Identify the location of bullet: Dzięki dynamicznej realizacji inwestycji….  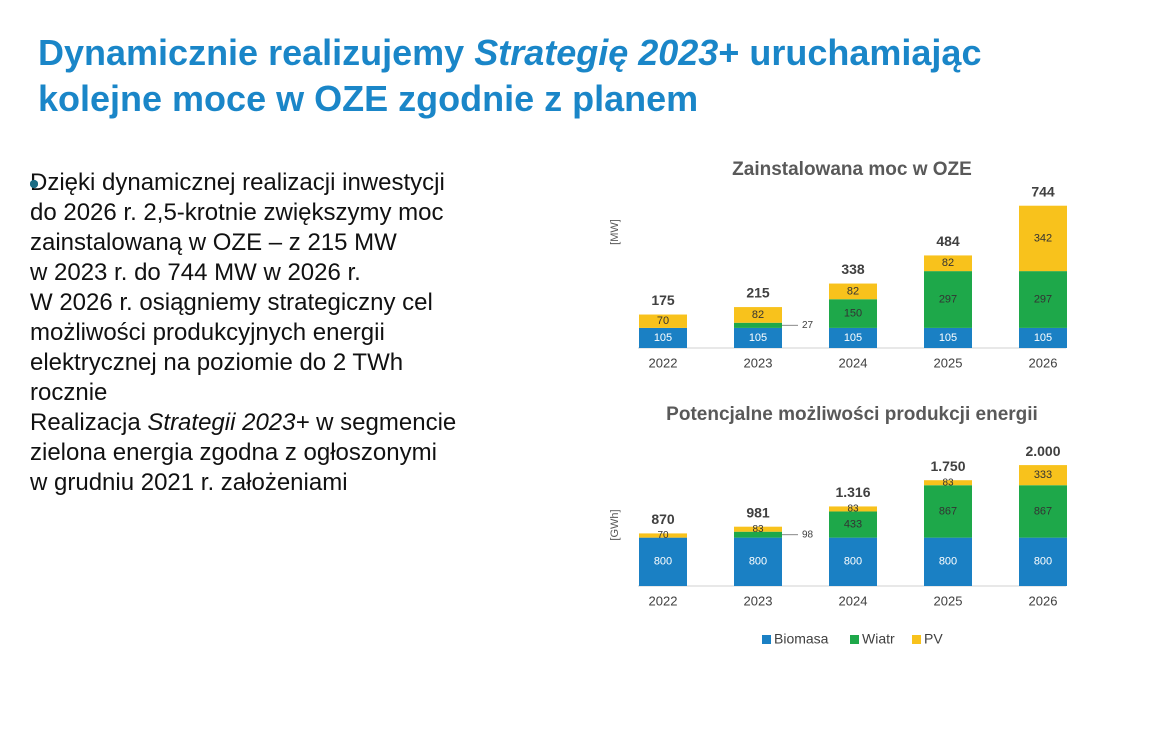
(243, 228).